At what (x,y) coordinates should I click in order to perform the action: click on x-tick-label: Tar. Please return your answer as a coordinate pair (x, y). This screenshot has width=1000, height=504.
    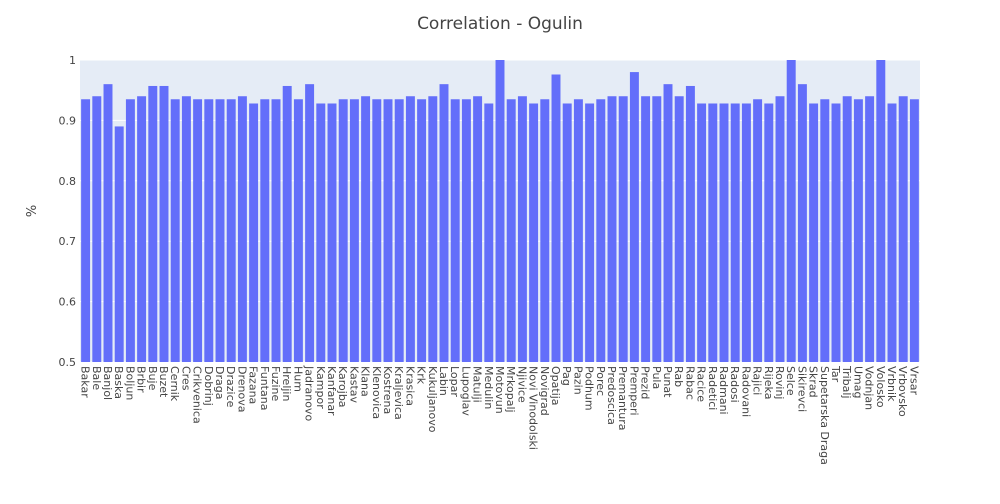
    Looking at the image, I should click on (835, 374).